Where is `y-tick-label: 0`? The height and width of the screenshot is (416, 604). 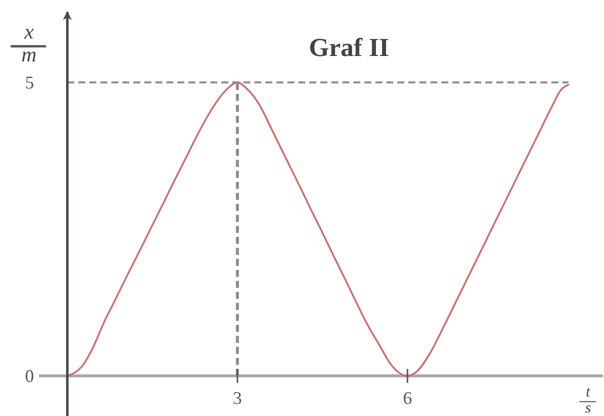
y-tick-label: 0 is located at coordinates (29, 376).